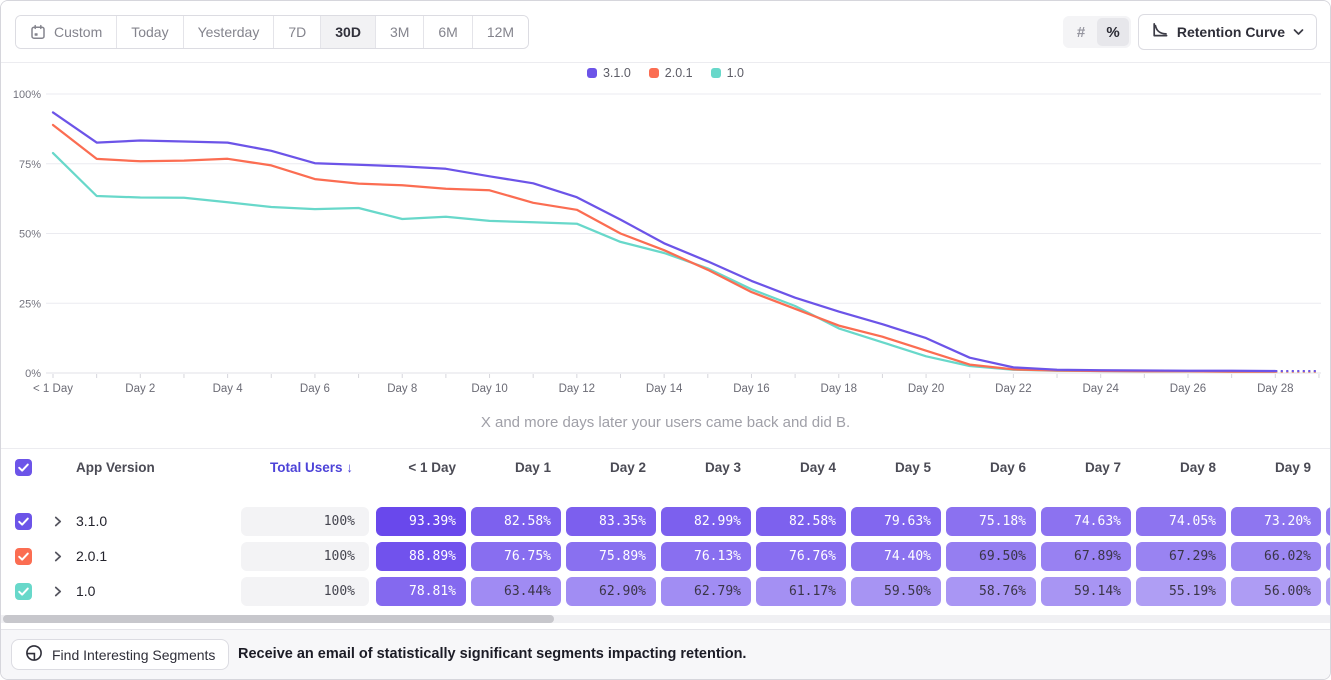 The width and height of the screenshot is (1331, 680). What do you see at coordinates (27, 95) in the screenshot?
I see `svg-text: 100%` at bounding box center [27, 95].